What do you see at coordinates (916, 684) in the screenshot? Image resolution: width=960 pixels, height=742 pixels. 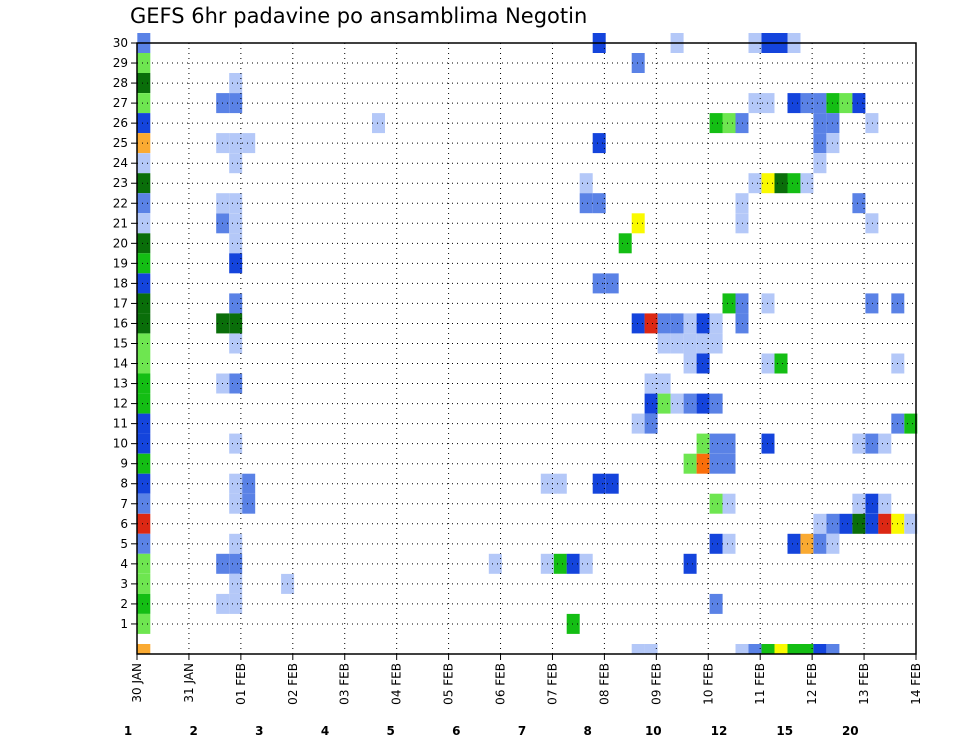 I see `x-tick-label: 14 FEB` at bounding box center [916, 684].